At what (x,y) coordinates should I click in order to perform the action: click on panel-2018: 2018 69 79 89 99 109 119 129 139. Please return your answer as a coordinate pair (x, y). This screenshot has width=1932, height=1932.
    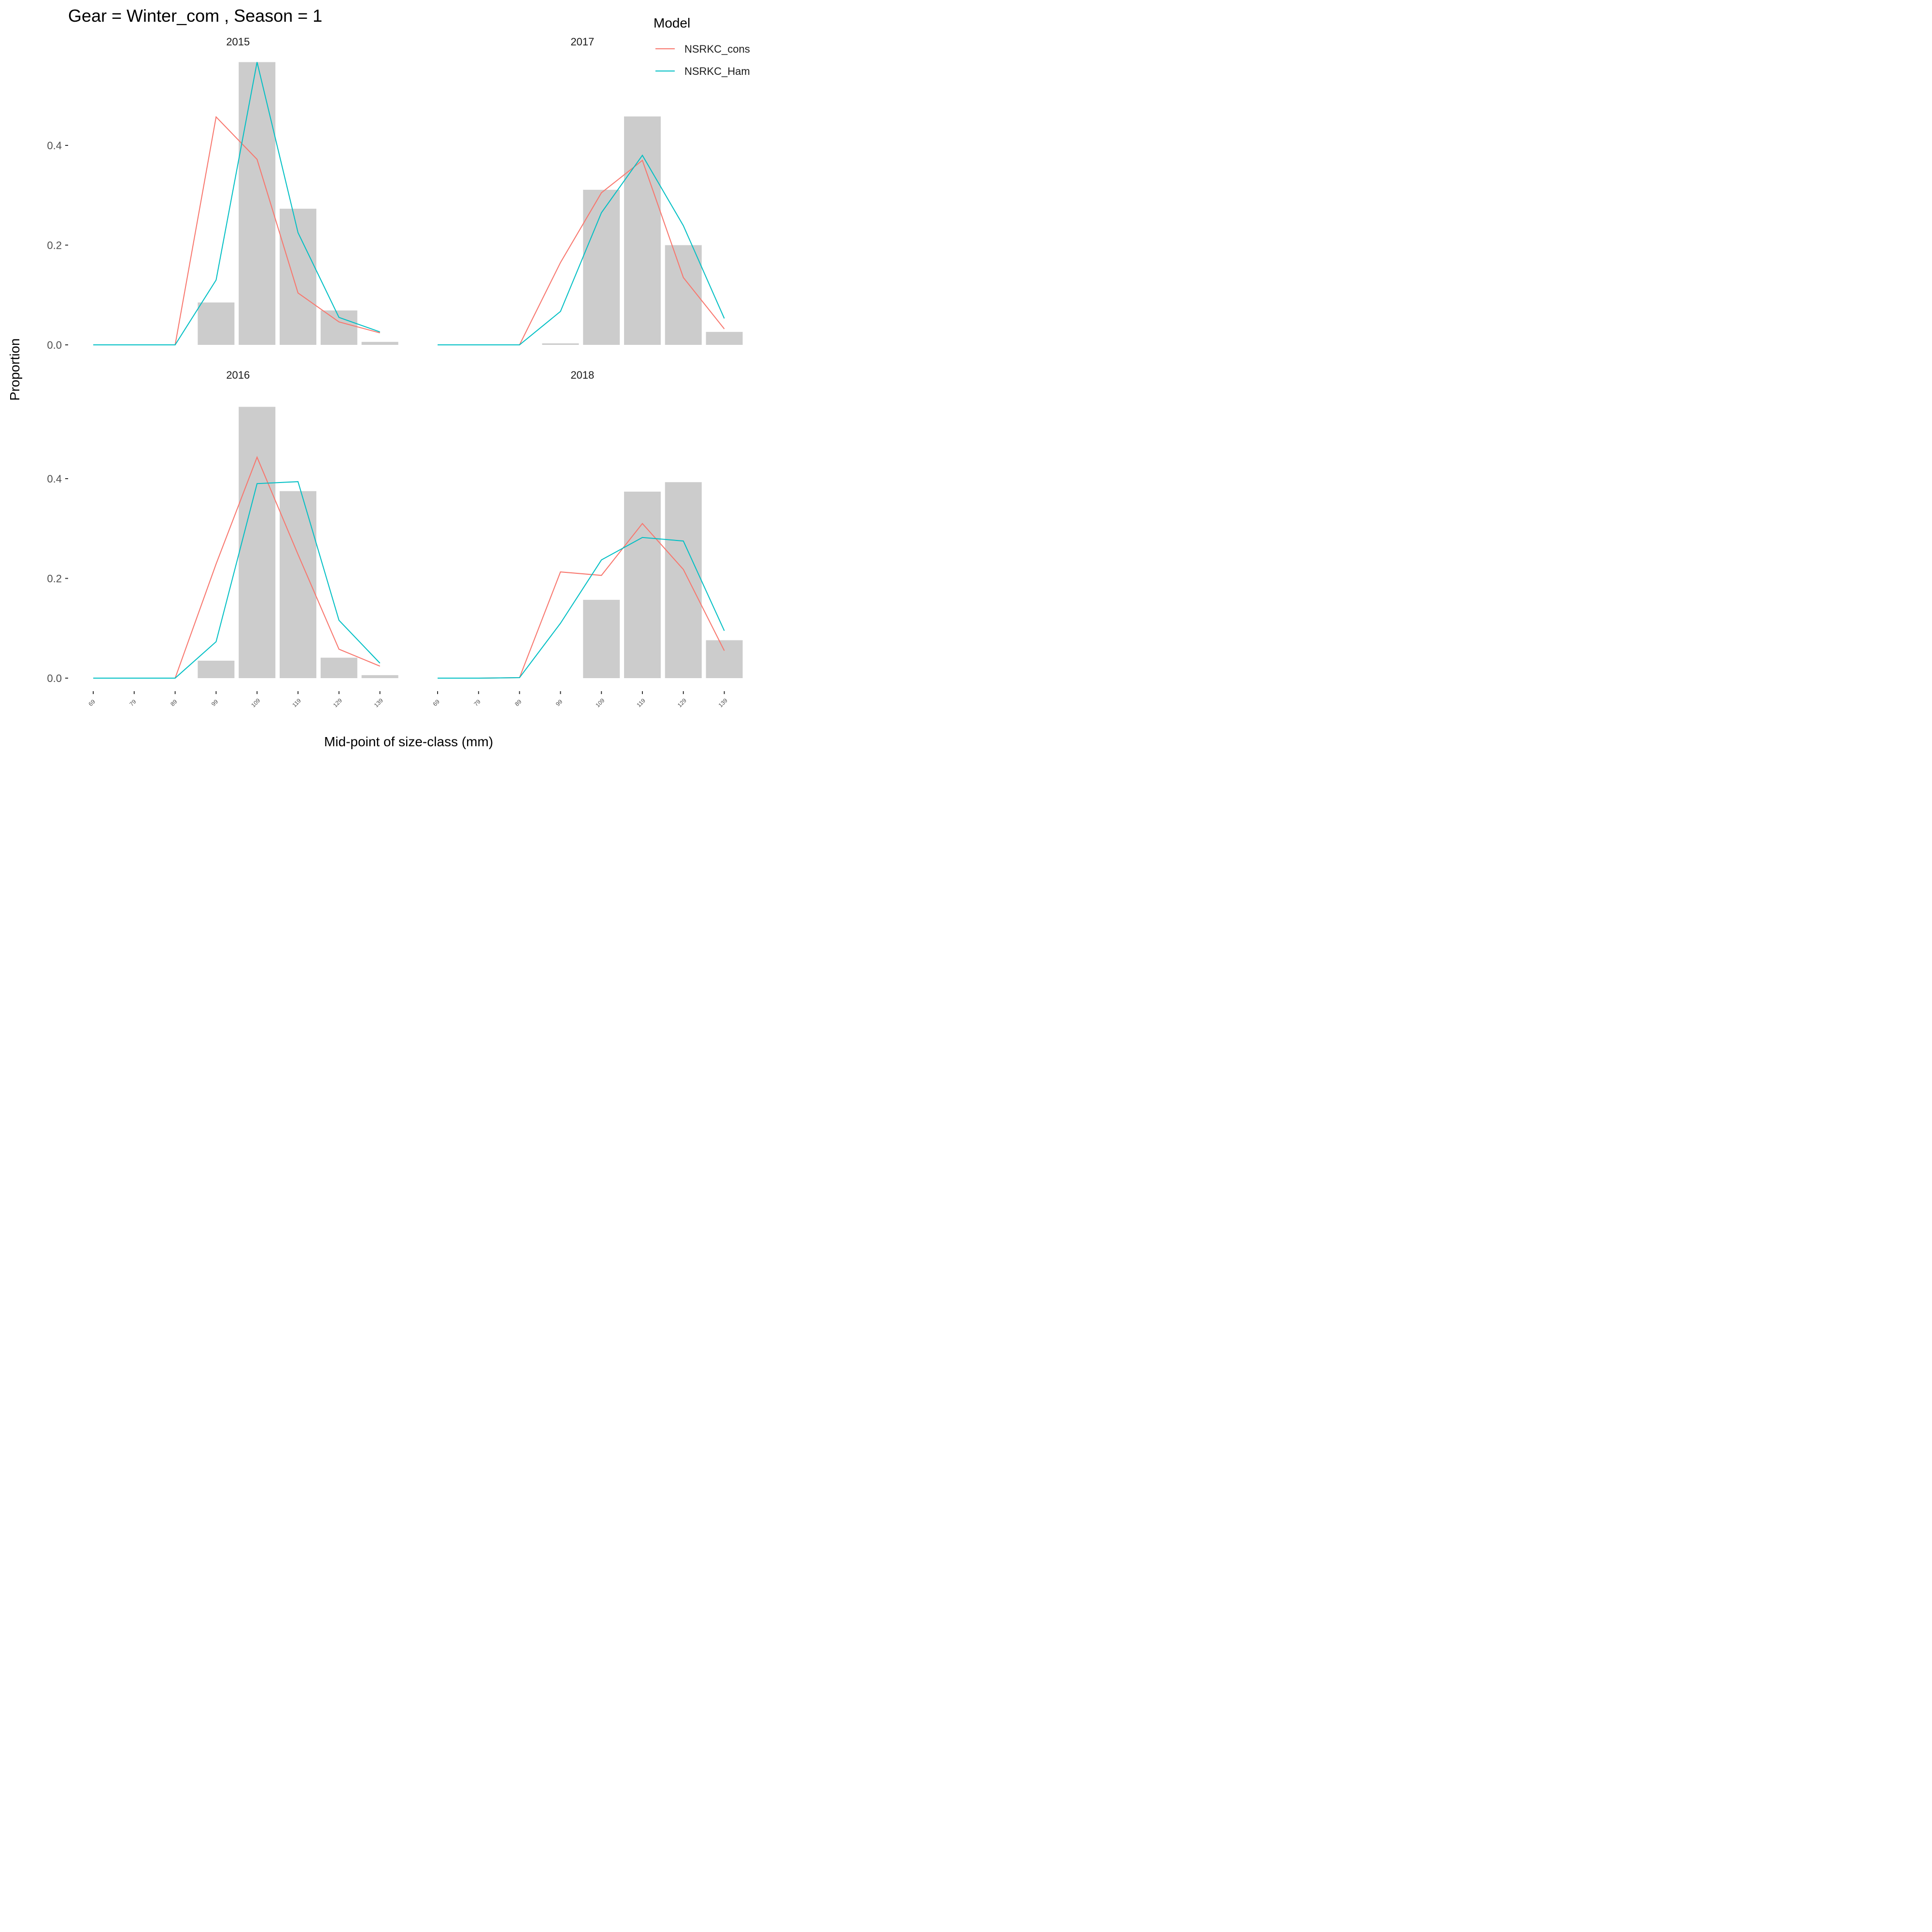
    Looking at the image, I should click on (587, 539).